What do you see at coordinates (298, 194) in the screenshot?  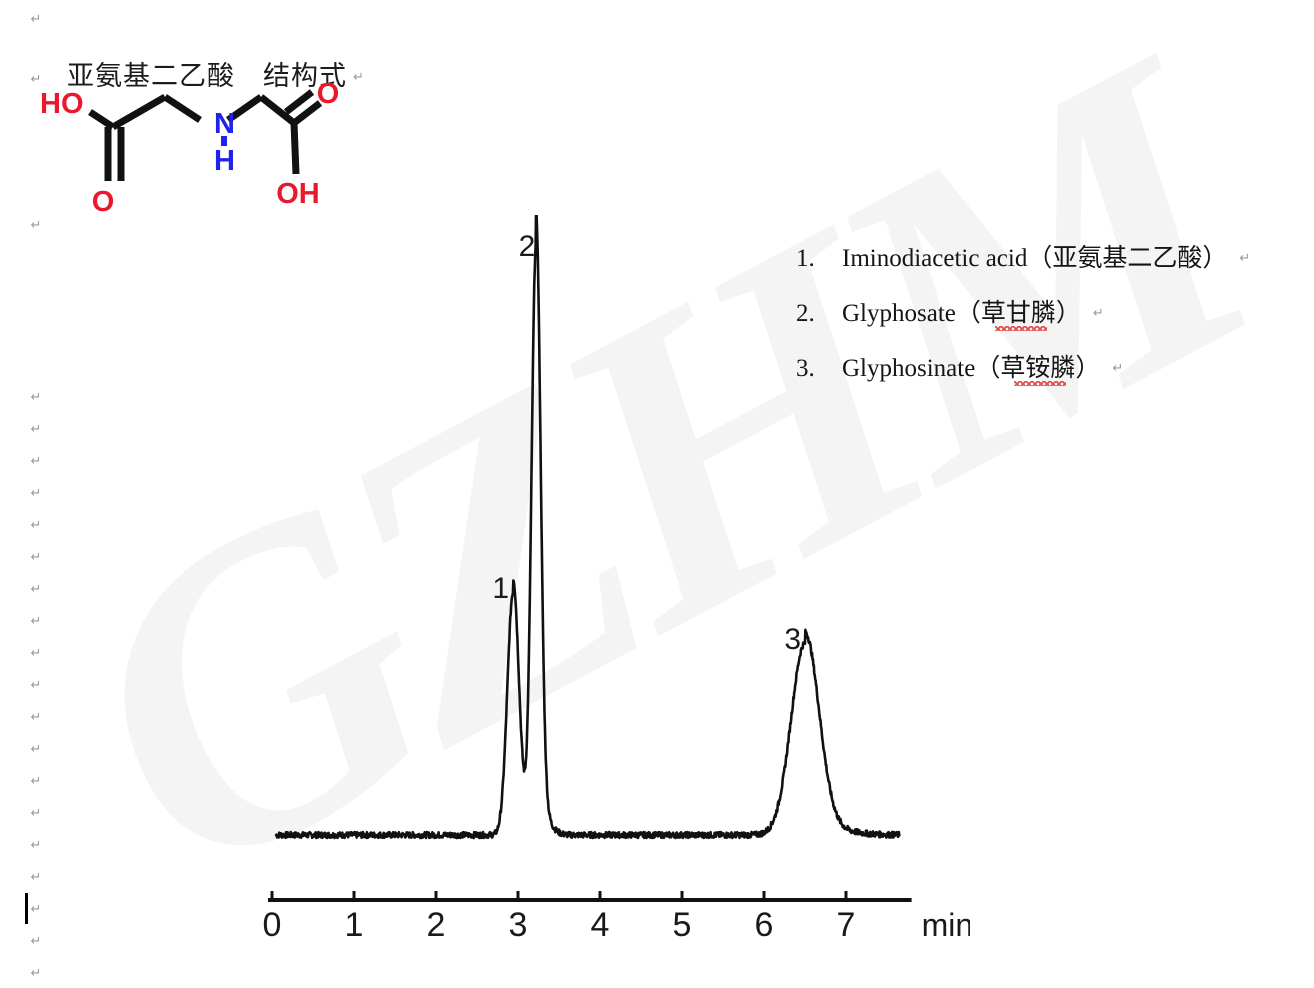 I see `atom-label-oh: OH` at bounding box center [298, 194].